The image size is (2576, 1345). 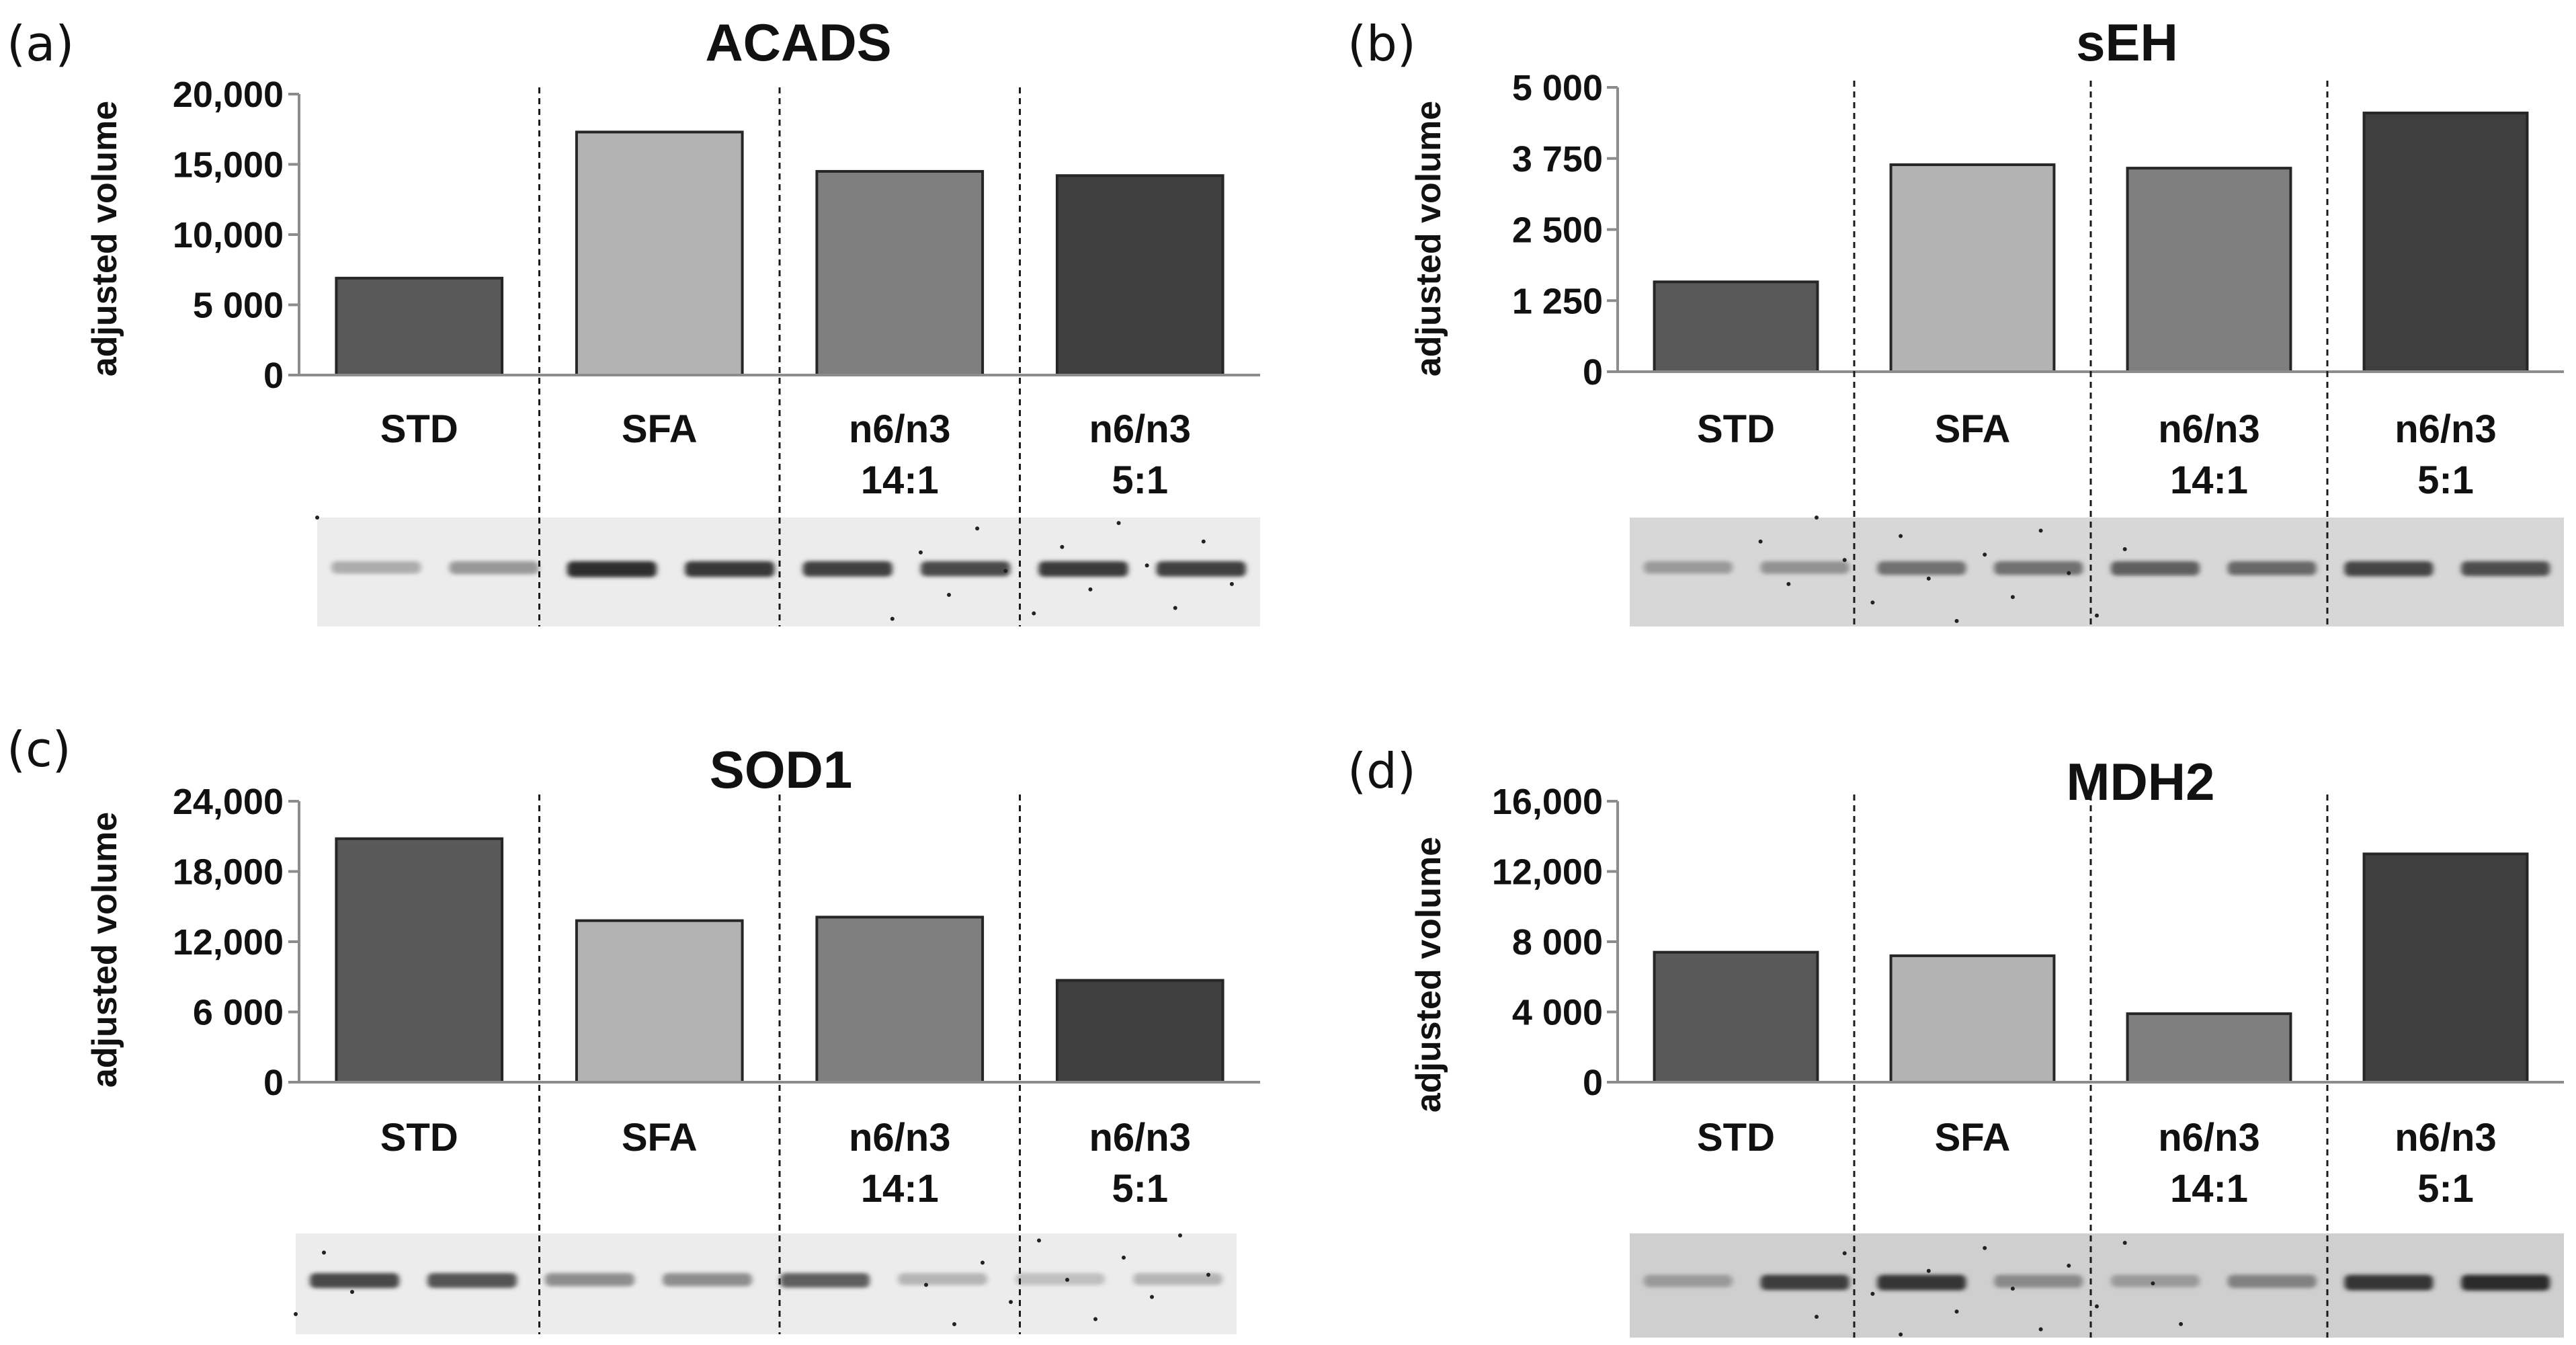 What do you see at coordinates (2127, 42) in the screenshot?
I see `chart-title: sEH` at bounding box center [2127, 42].